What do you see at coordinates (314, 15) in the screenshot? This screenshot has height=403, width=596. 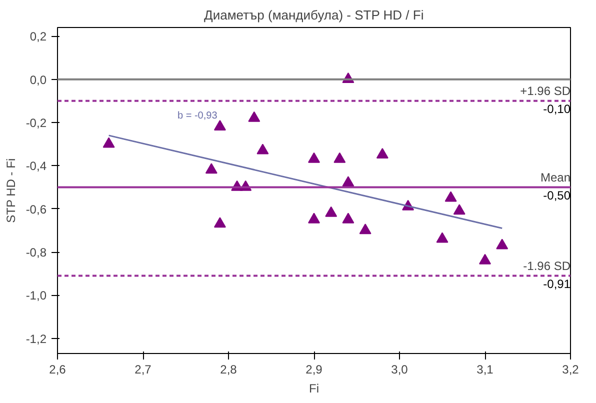 I see `chart-title: Диаметър (мандибула) - STP HD / Fi` at bounding box center [314, 15].